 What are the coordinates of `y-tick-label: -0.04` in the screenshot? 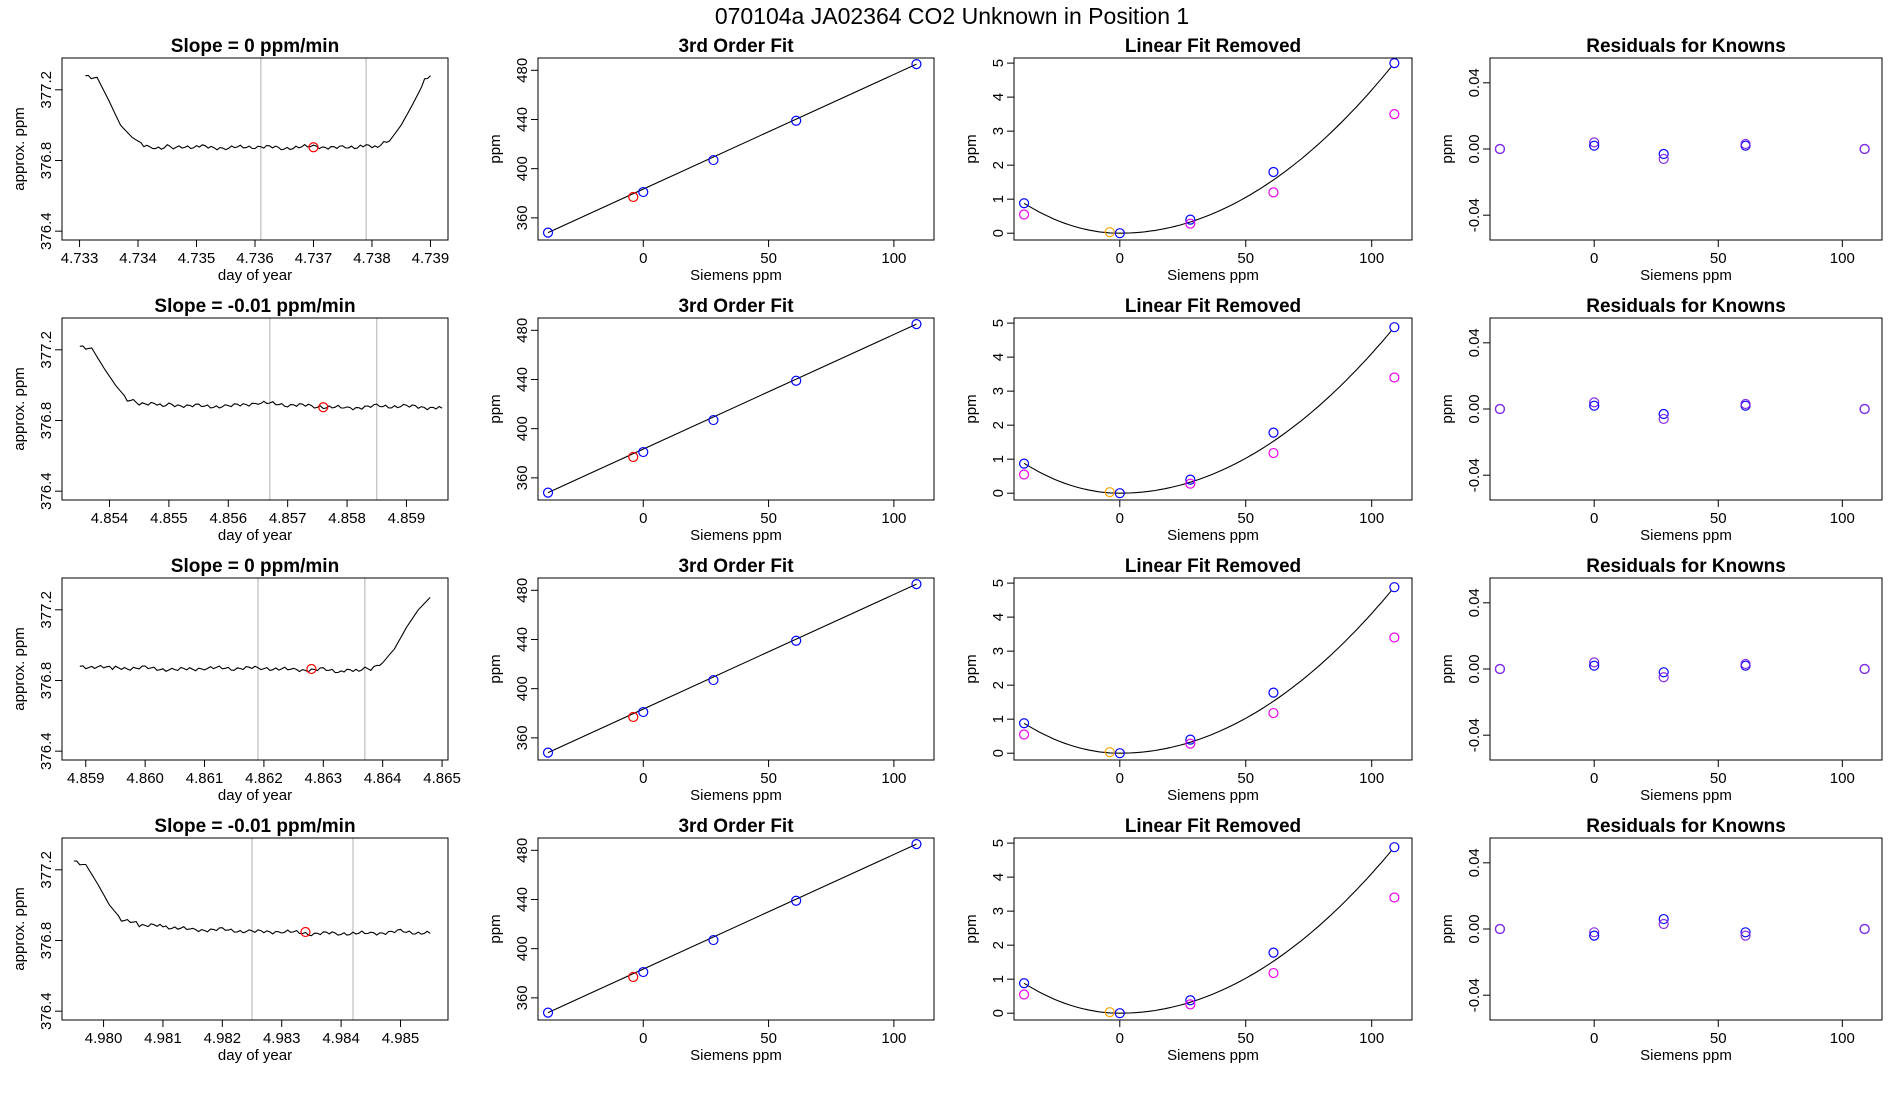 It's located at (1474, 475).